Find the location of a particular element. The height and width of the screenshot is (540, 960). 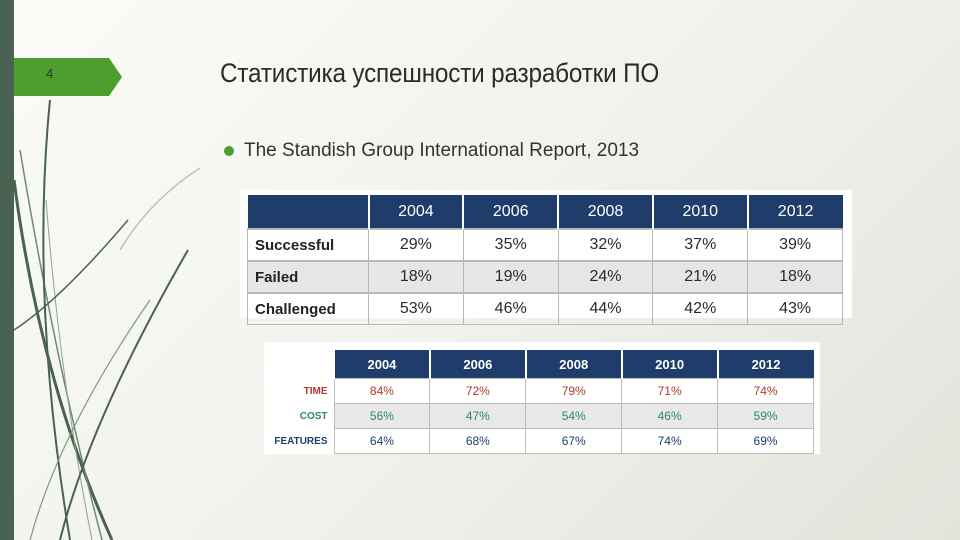

table-cell: 56% is located at coordinates (382, 416).